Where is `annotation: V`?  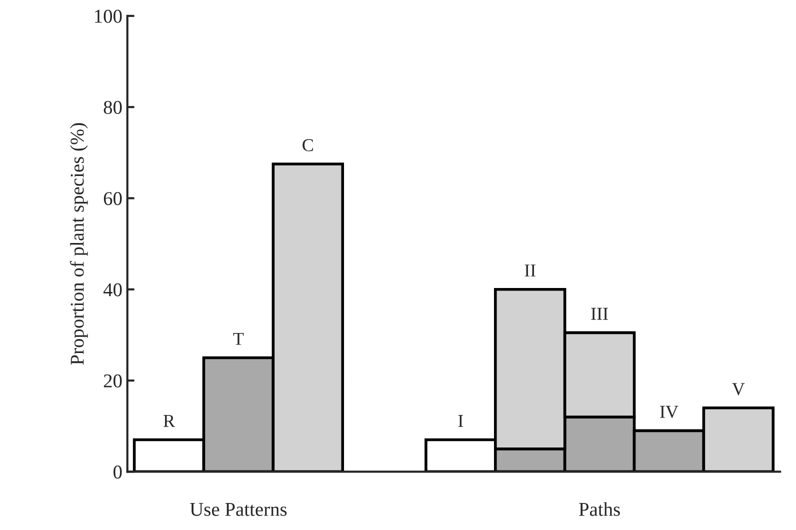
annotation: V is located at coordinates (738, 389).